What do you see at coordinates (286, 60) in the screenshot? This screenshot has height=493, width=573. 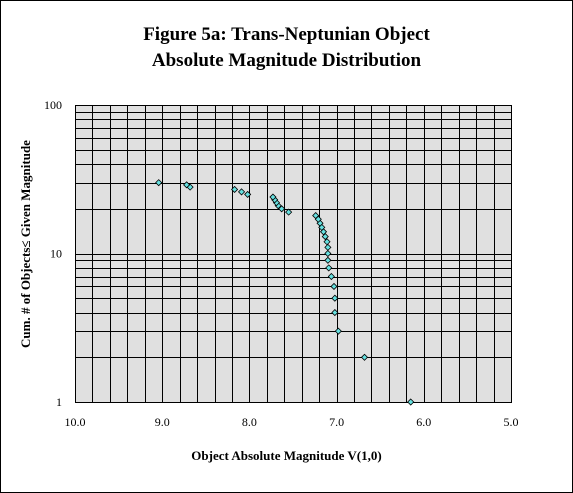 I see `chart-title-line-2: Absolute Magnitude Distribution` at bounding box center [286, 60].